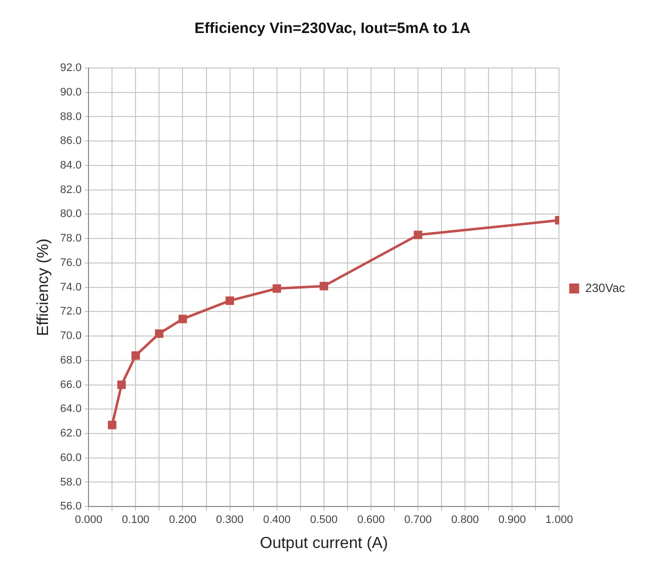 The width and height of the screenshot is (655, 587). I want to click on y-tick-label: 66.0, so click(71, 384).